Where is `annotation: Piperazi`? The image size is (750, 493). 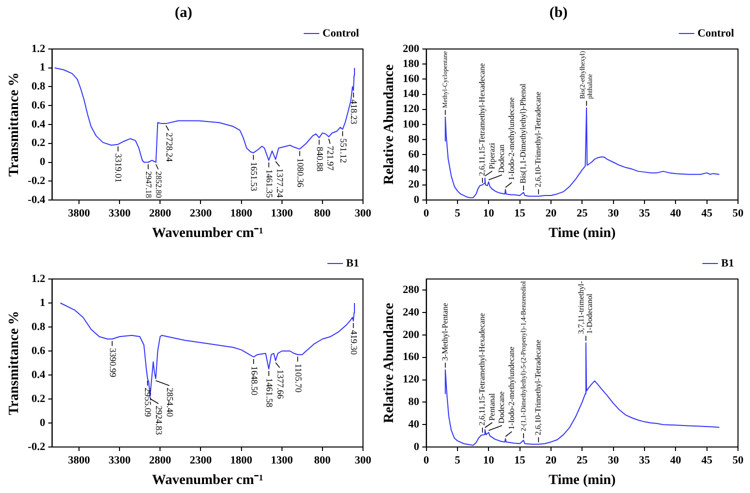
annotation: Piperazi is located at coordinates (491, 156).